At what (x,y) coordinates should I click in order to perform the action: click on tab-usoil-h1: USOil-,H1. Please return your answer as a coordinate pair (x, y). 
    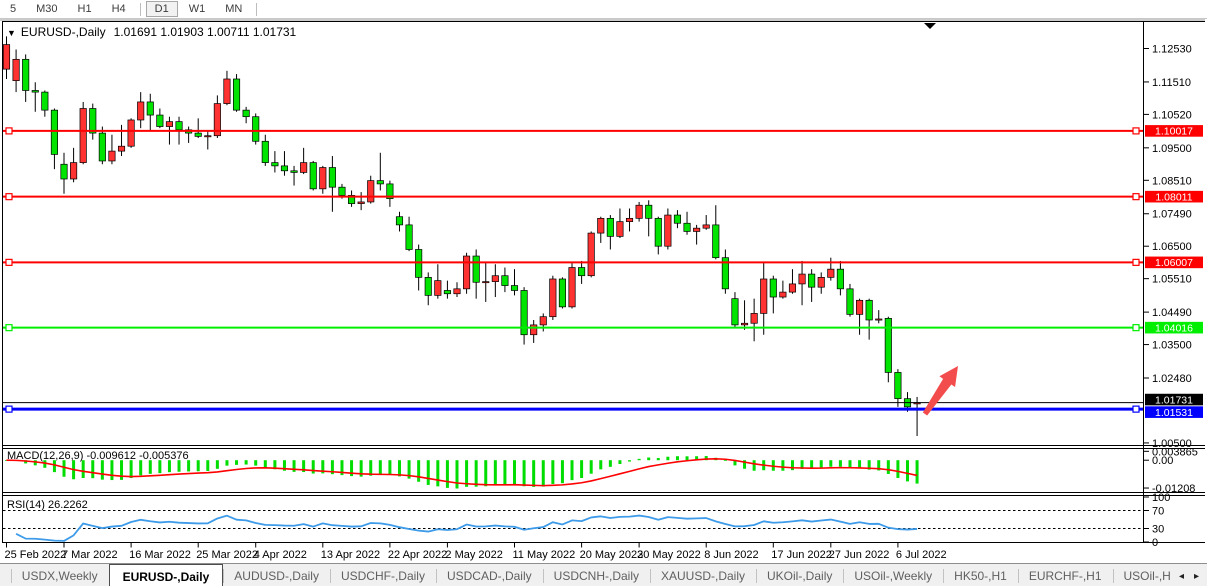
    Looking at the image, I should click on (1141, 575).